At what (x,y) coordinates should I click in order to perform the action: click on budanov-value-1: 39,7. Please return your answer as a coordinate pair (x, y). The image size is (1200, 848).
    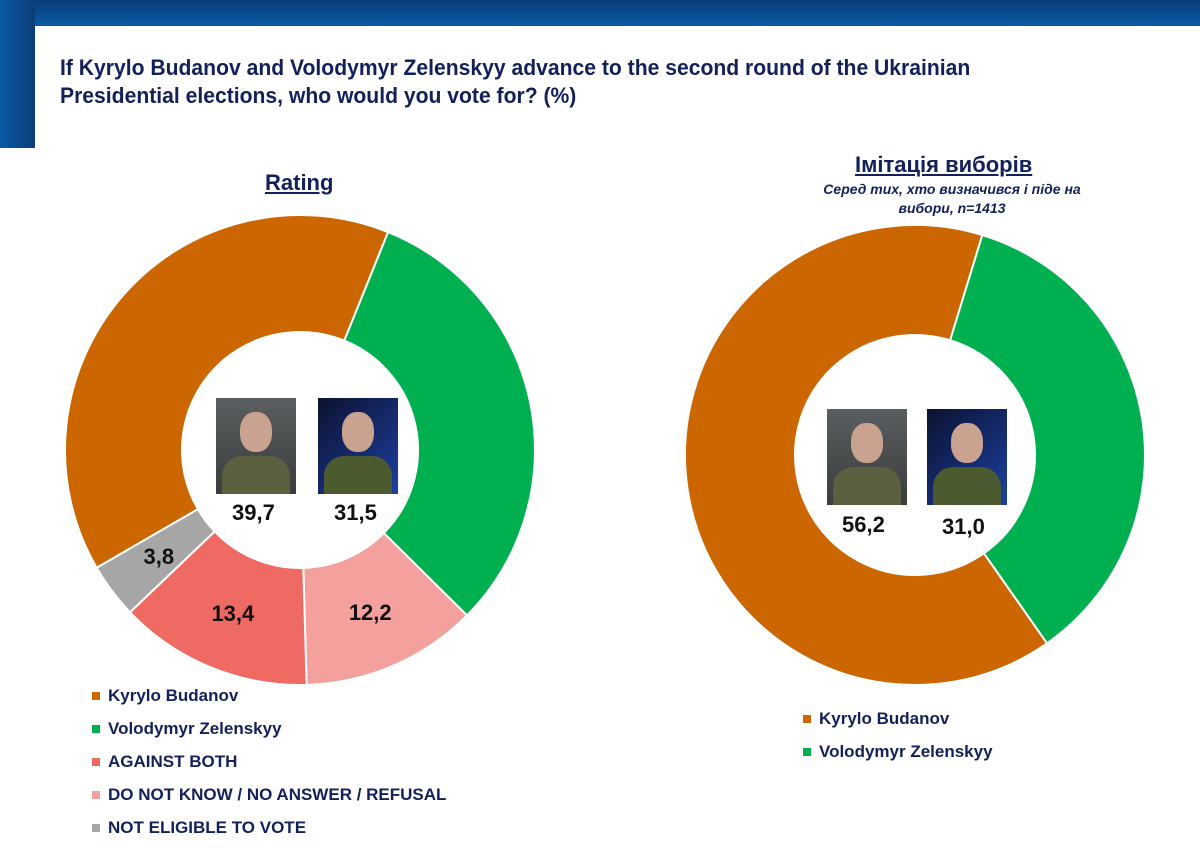
    Looking at the image, I should click on (253, 512).